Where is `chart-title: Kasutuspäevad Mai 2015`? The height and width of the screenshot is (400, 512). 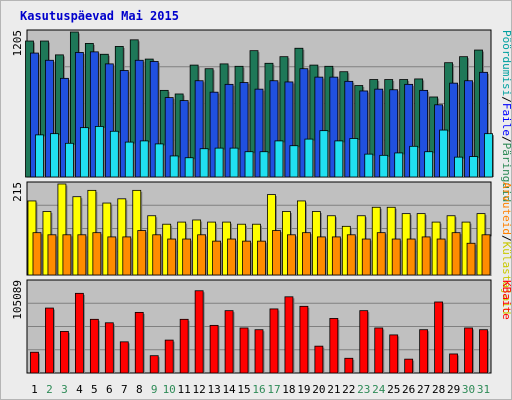 chart-title: Kasutuspäevad Mai 2015 is located at coordinates (99, 16).